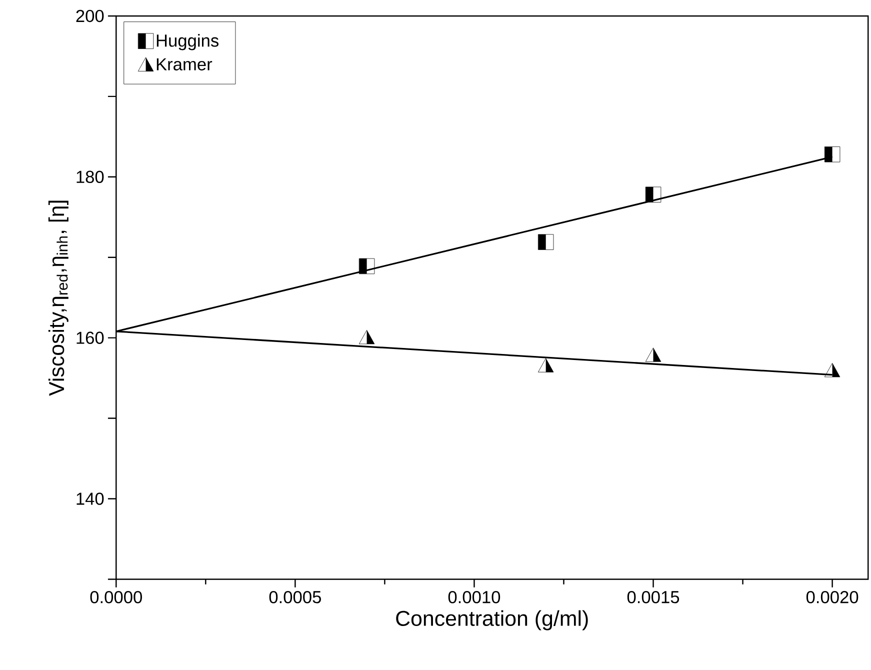 The image size is (871, 670). What do you see at coordinates (90, 16) in the screenshot?
I see `y-tick-label: 200` at bounding box center [90, 16].